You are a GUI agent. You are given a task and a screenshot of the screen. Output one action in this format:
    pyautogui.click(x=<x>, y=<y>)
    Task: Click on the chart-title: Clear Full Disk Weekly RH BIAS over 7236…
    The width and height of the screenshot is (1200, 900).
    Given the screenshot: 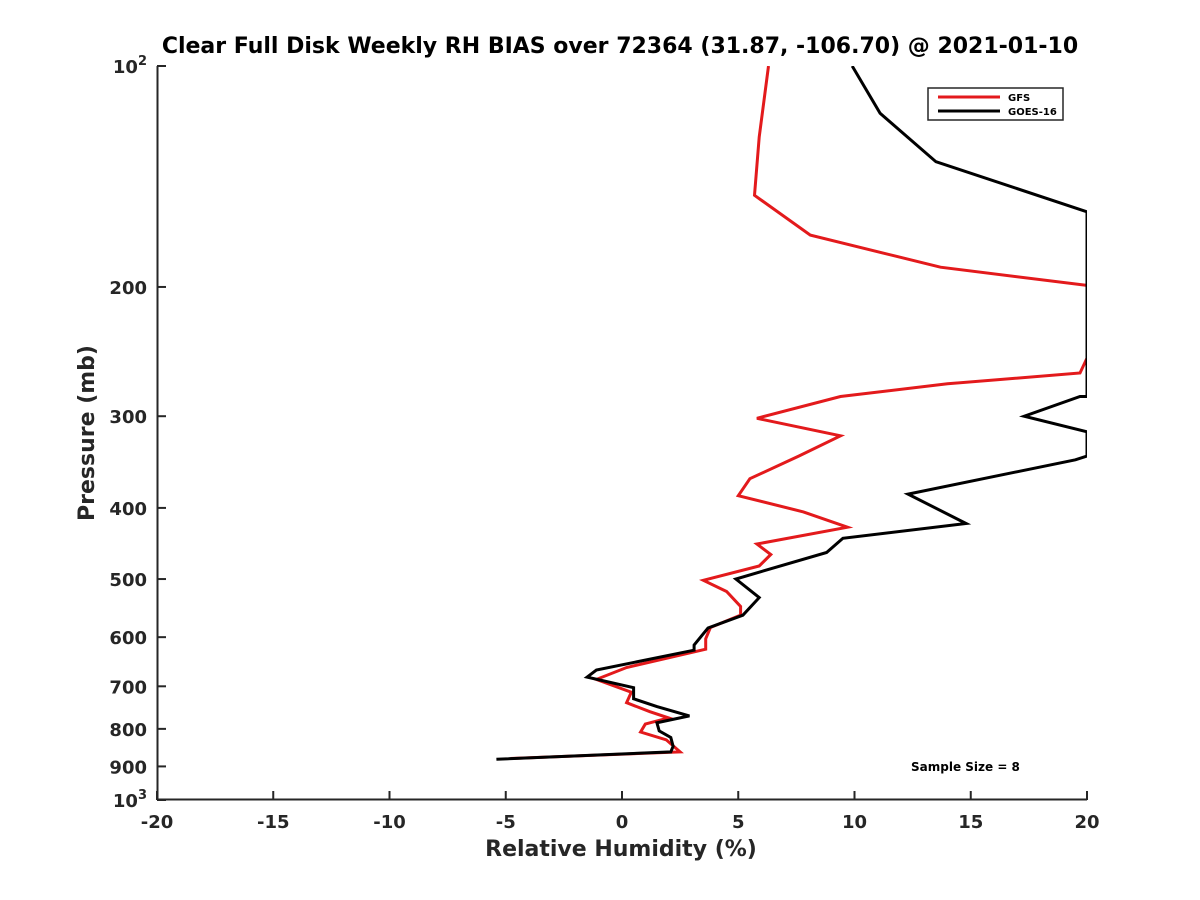 What is the action you would take?
    pyautogui.click(x=620, y=46)
    